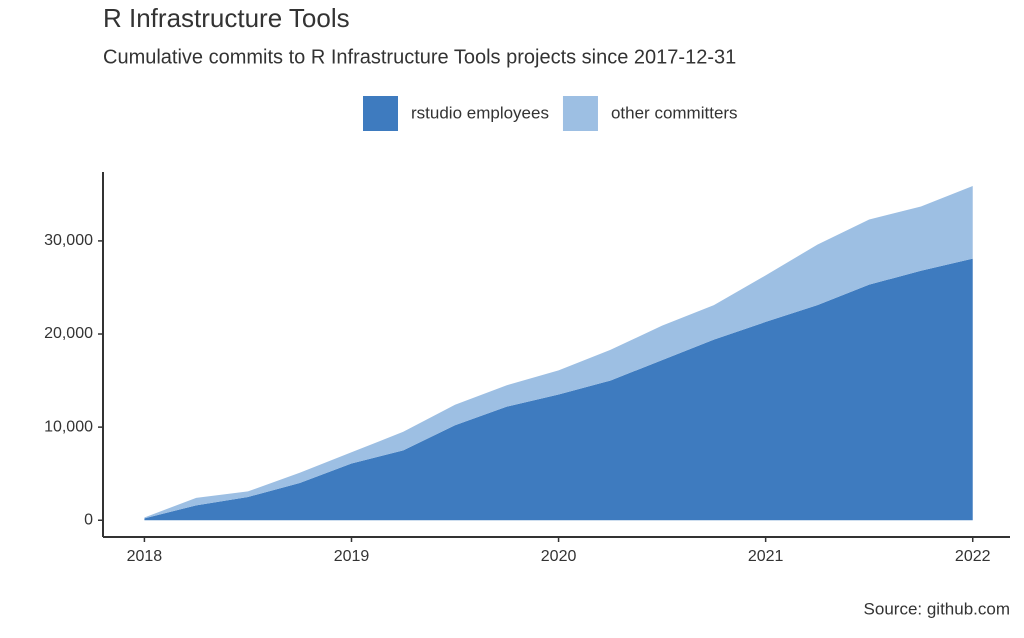  Describe the element at coordinates (352, 556) in the screenshot. I see `x-tick-label: 2019` at that location.